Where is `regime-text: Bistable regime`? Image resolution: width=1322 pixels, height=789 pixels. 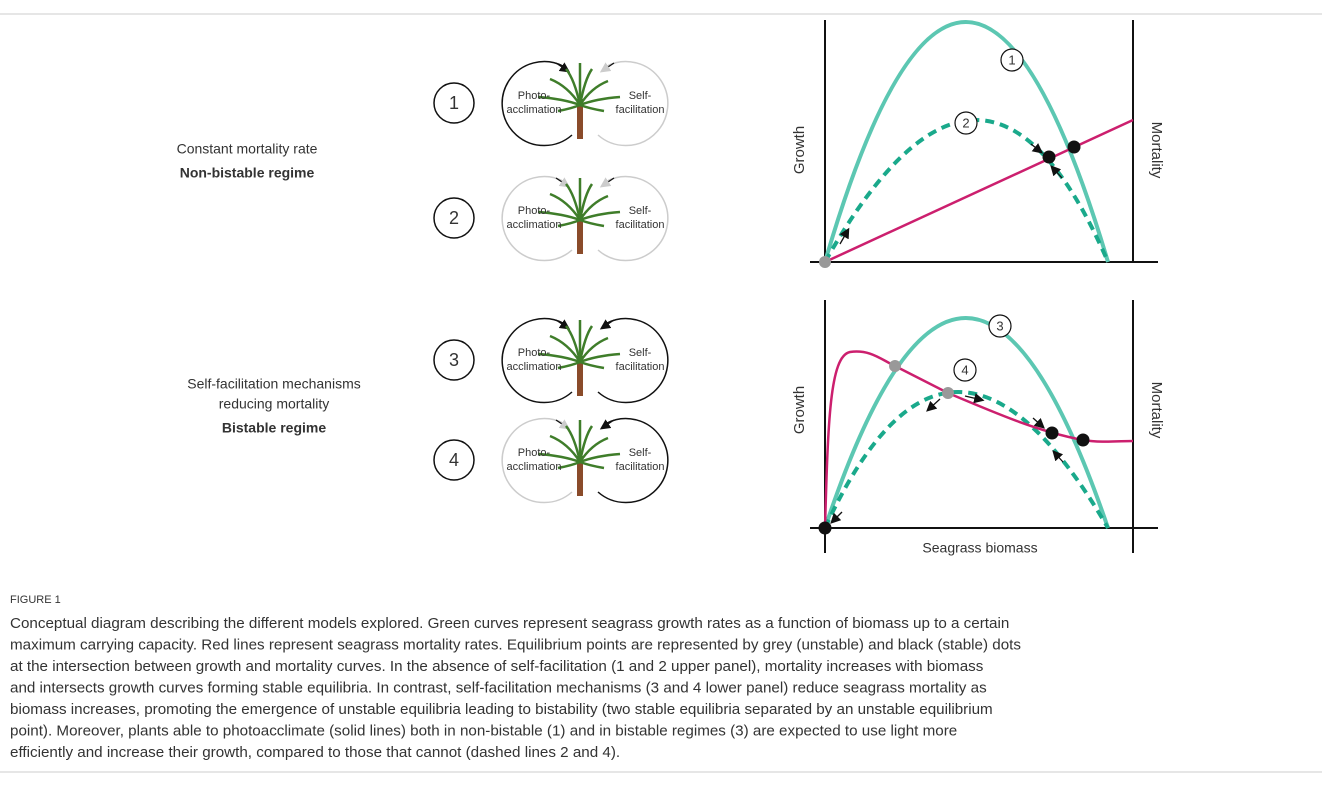
regime-text: Bistable regime is located at coordinates (274, 428).